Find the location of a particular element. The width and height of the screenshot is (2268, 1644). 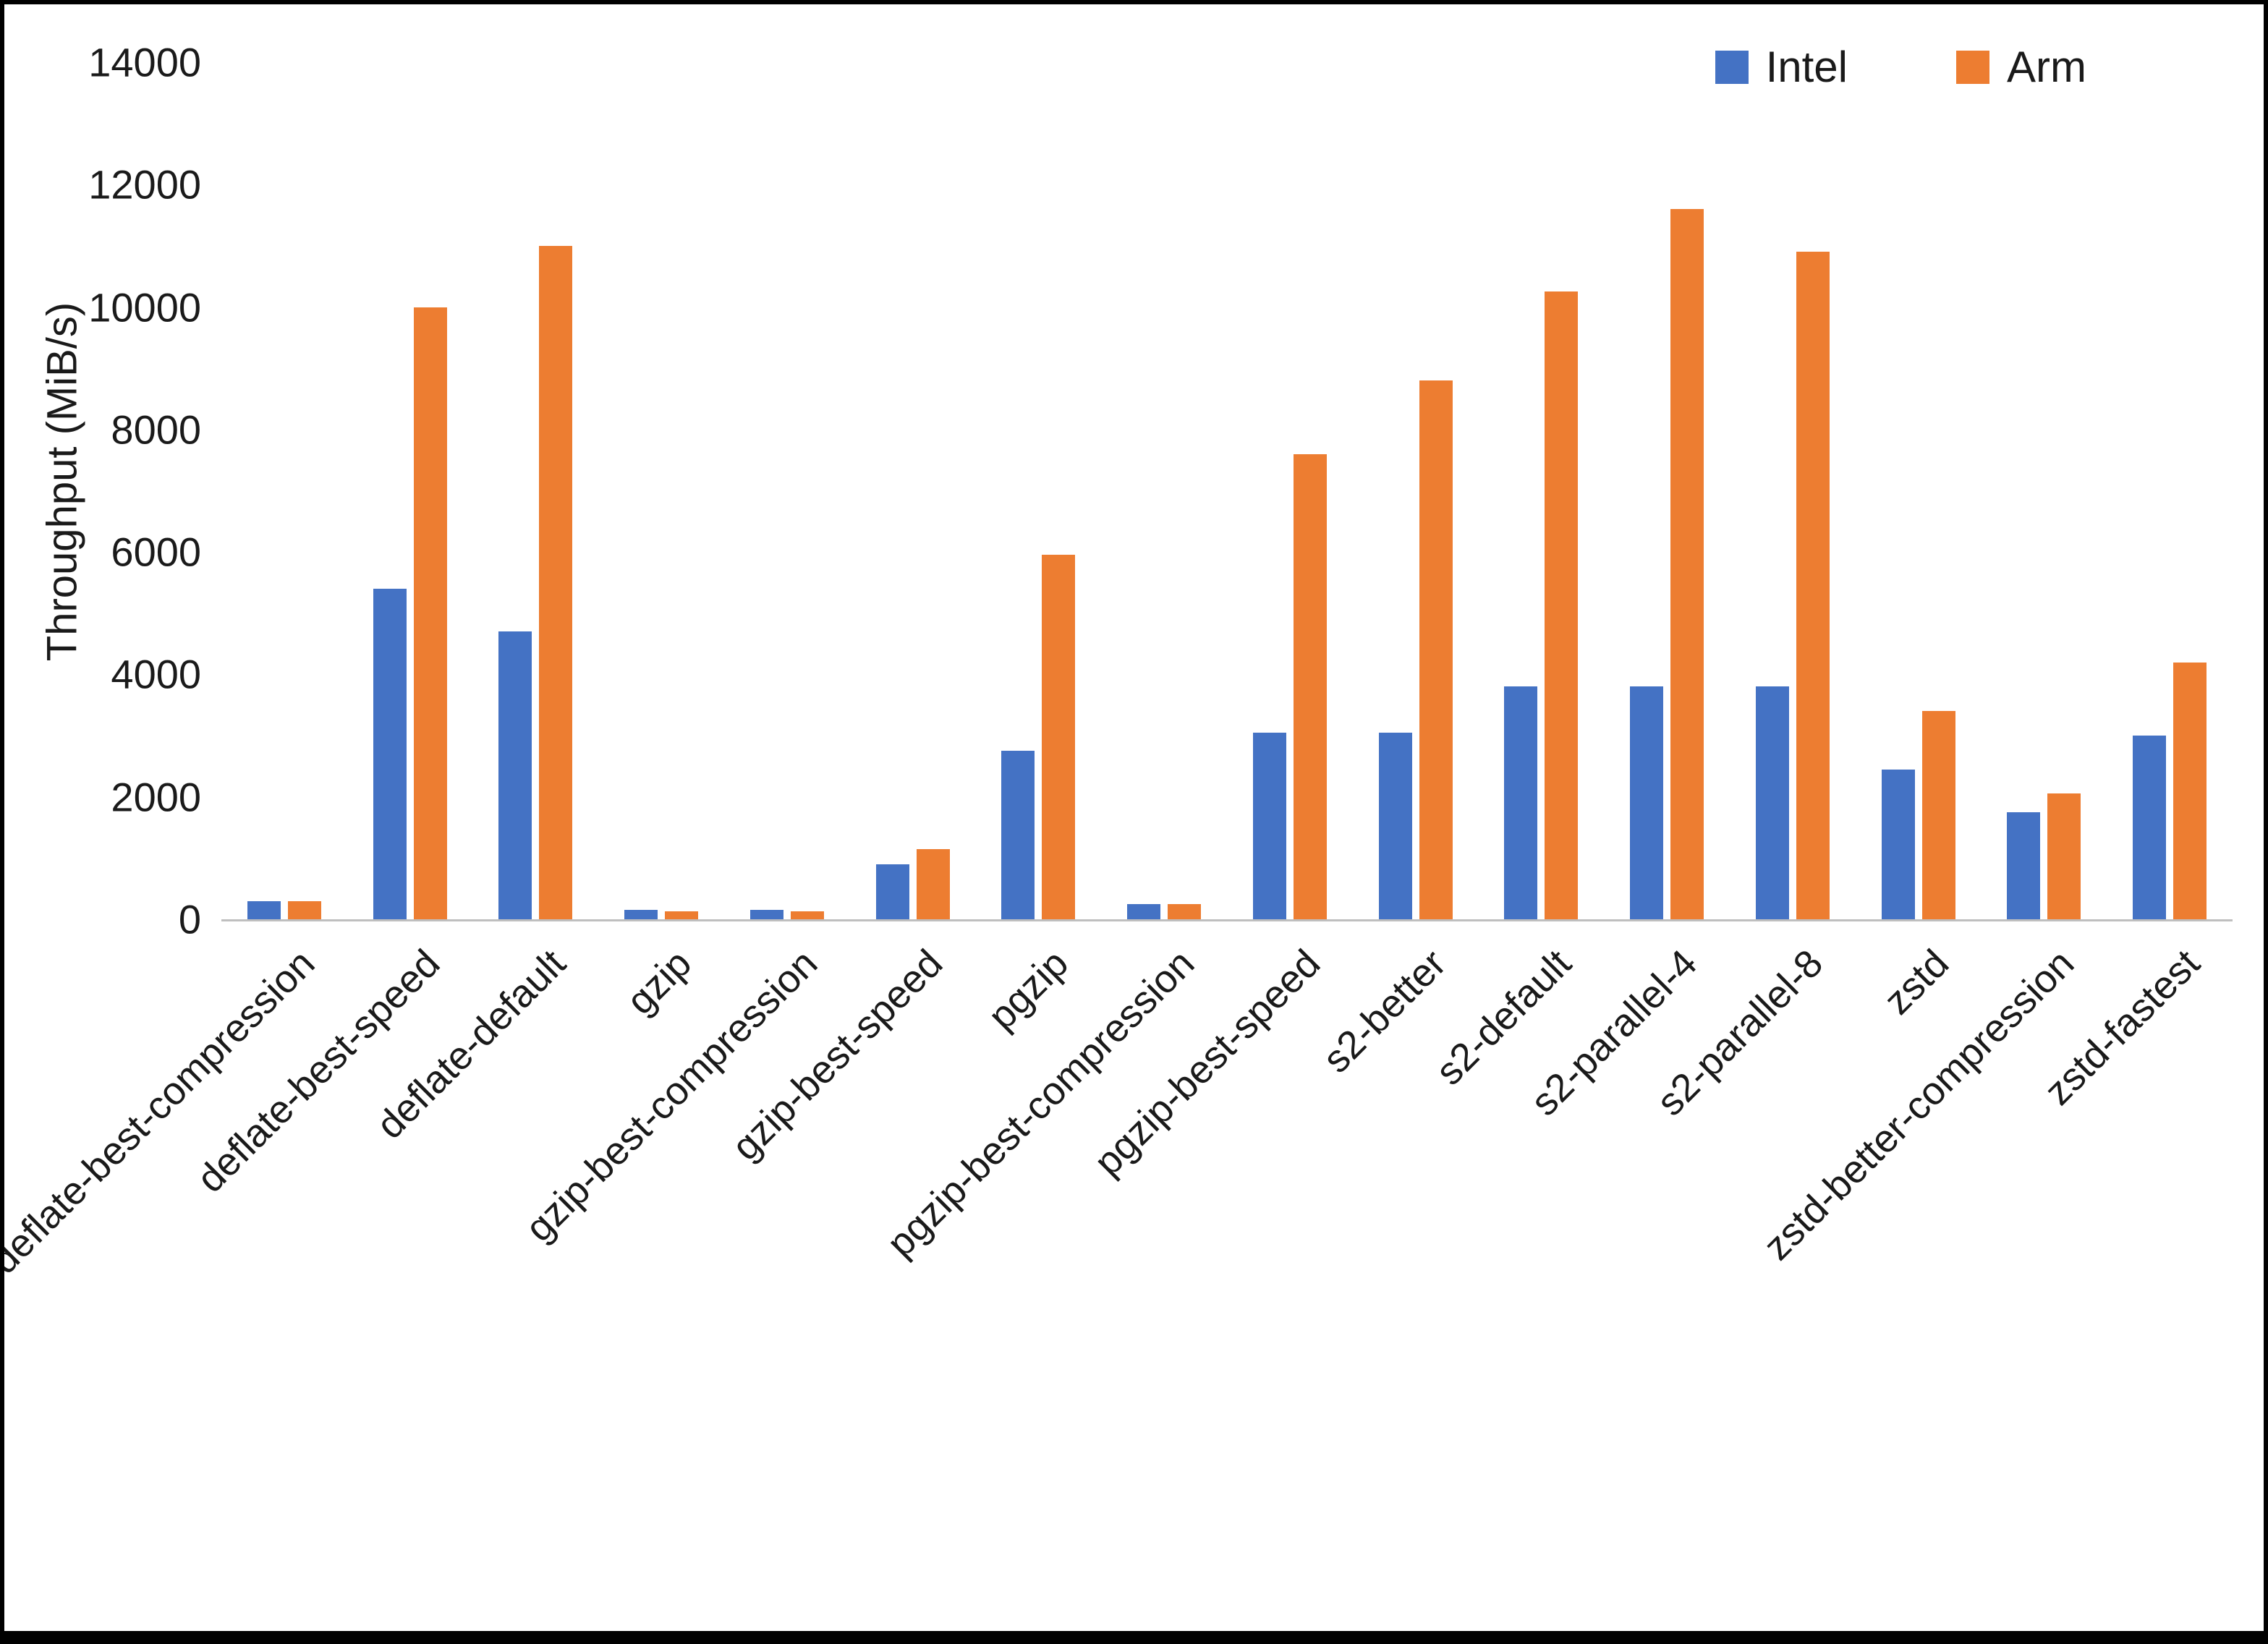

bar-intel-deflate-default is located at coordinates (515, 775).